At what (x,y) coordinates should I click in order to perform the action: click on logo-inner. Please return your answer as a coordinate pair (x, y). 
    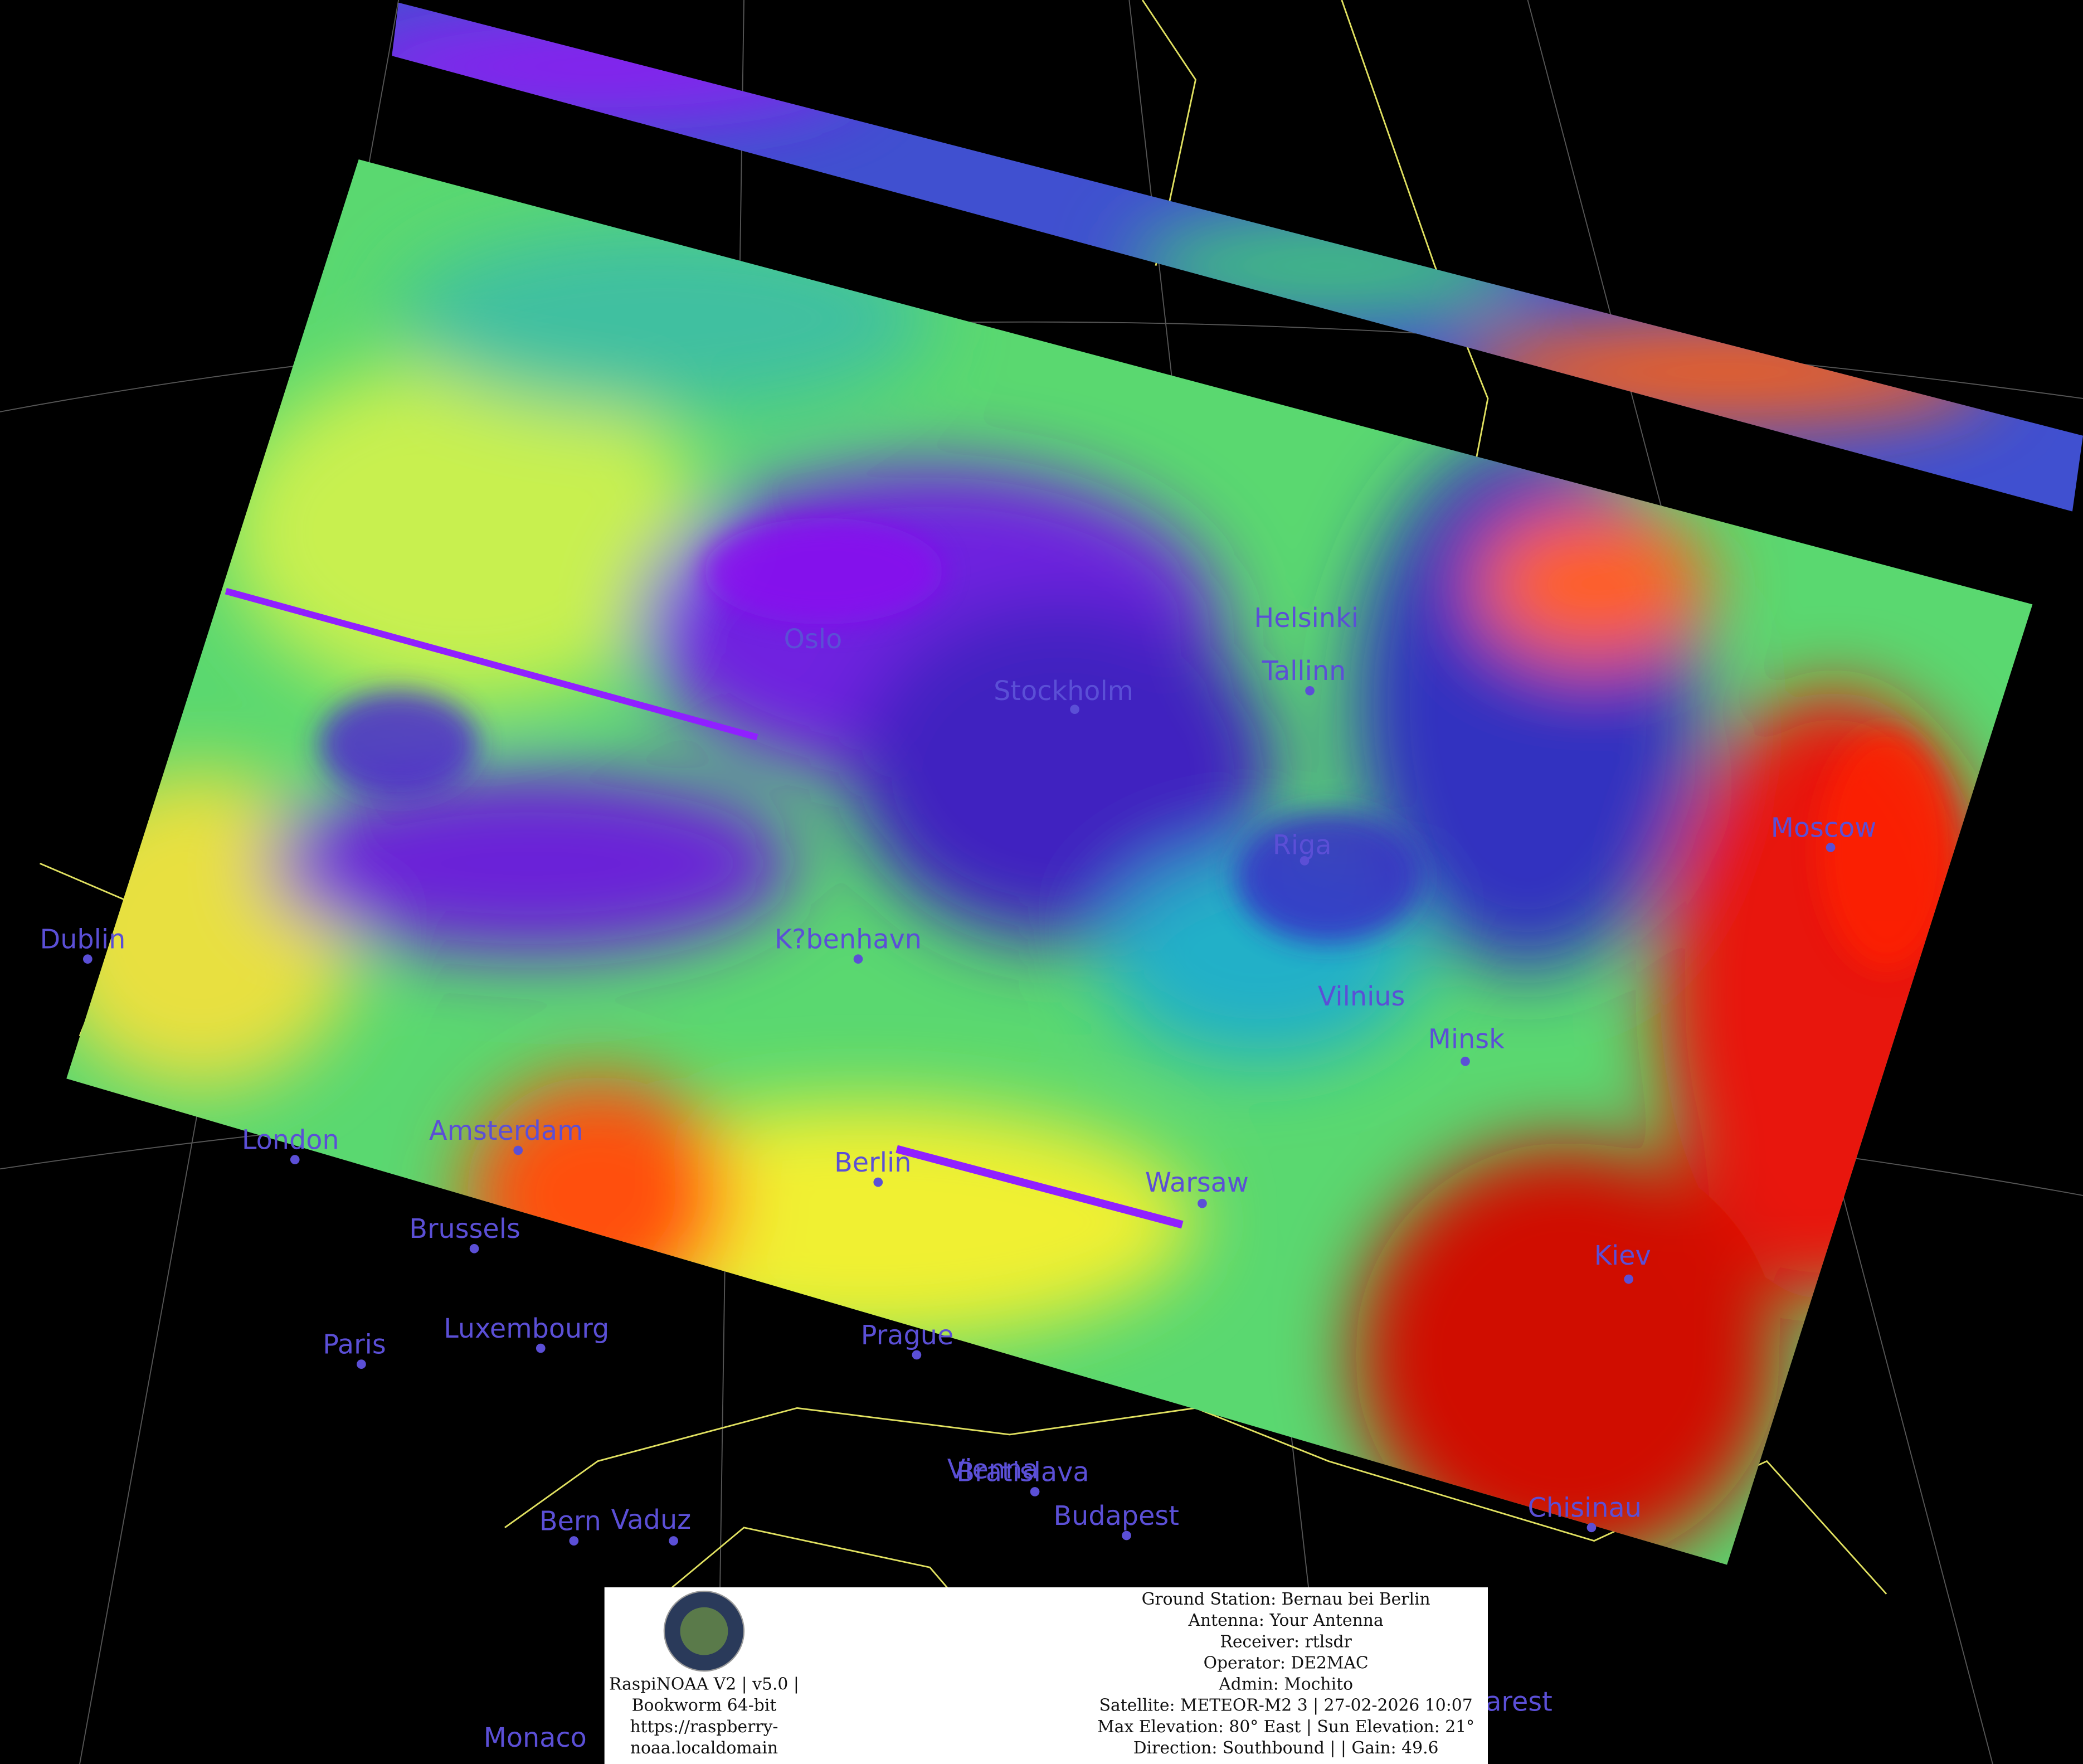
    Looking at the image, I should click on (704, 1631).